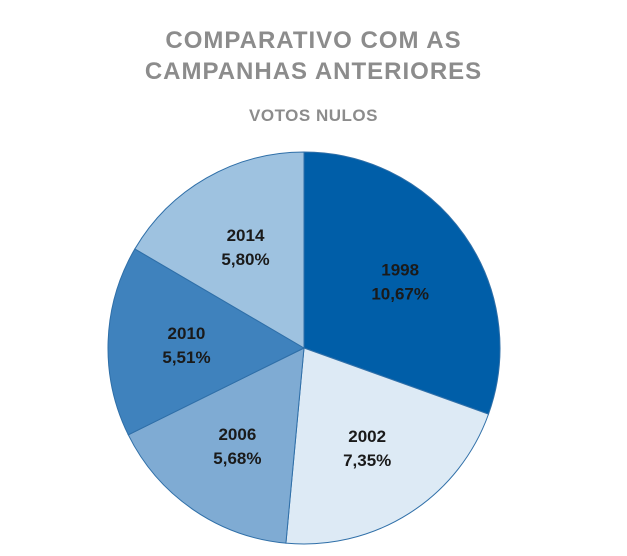  Describe the element at coordinates (237, 458) in the screenshot. I see `slice-value-label-2006: 5,68%` at that location.